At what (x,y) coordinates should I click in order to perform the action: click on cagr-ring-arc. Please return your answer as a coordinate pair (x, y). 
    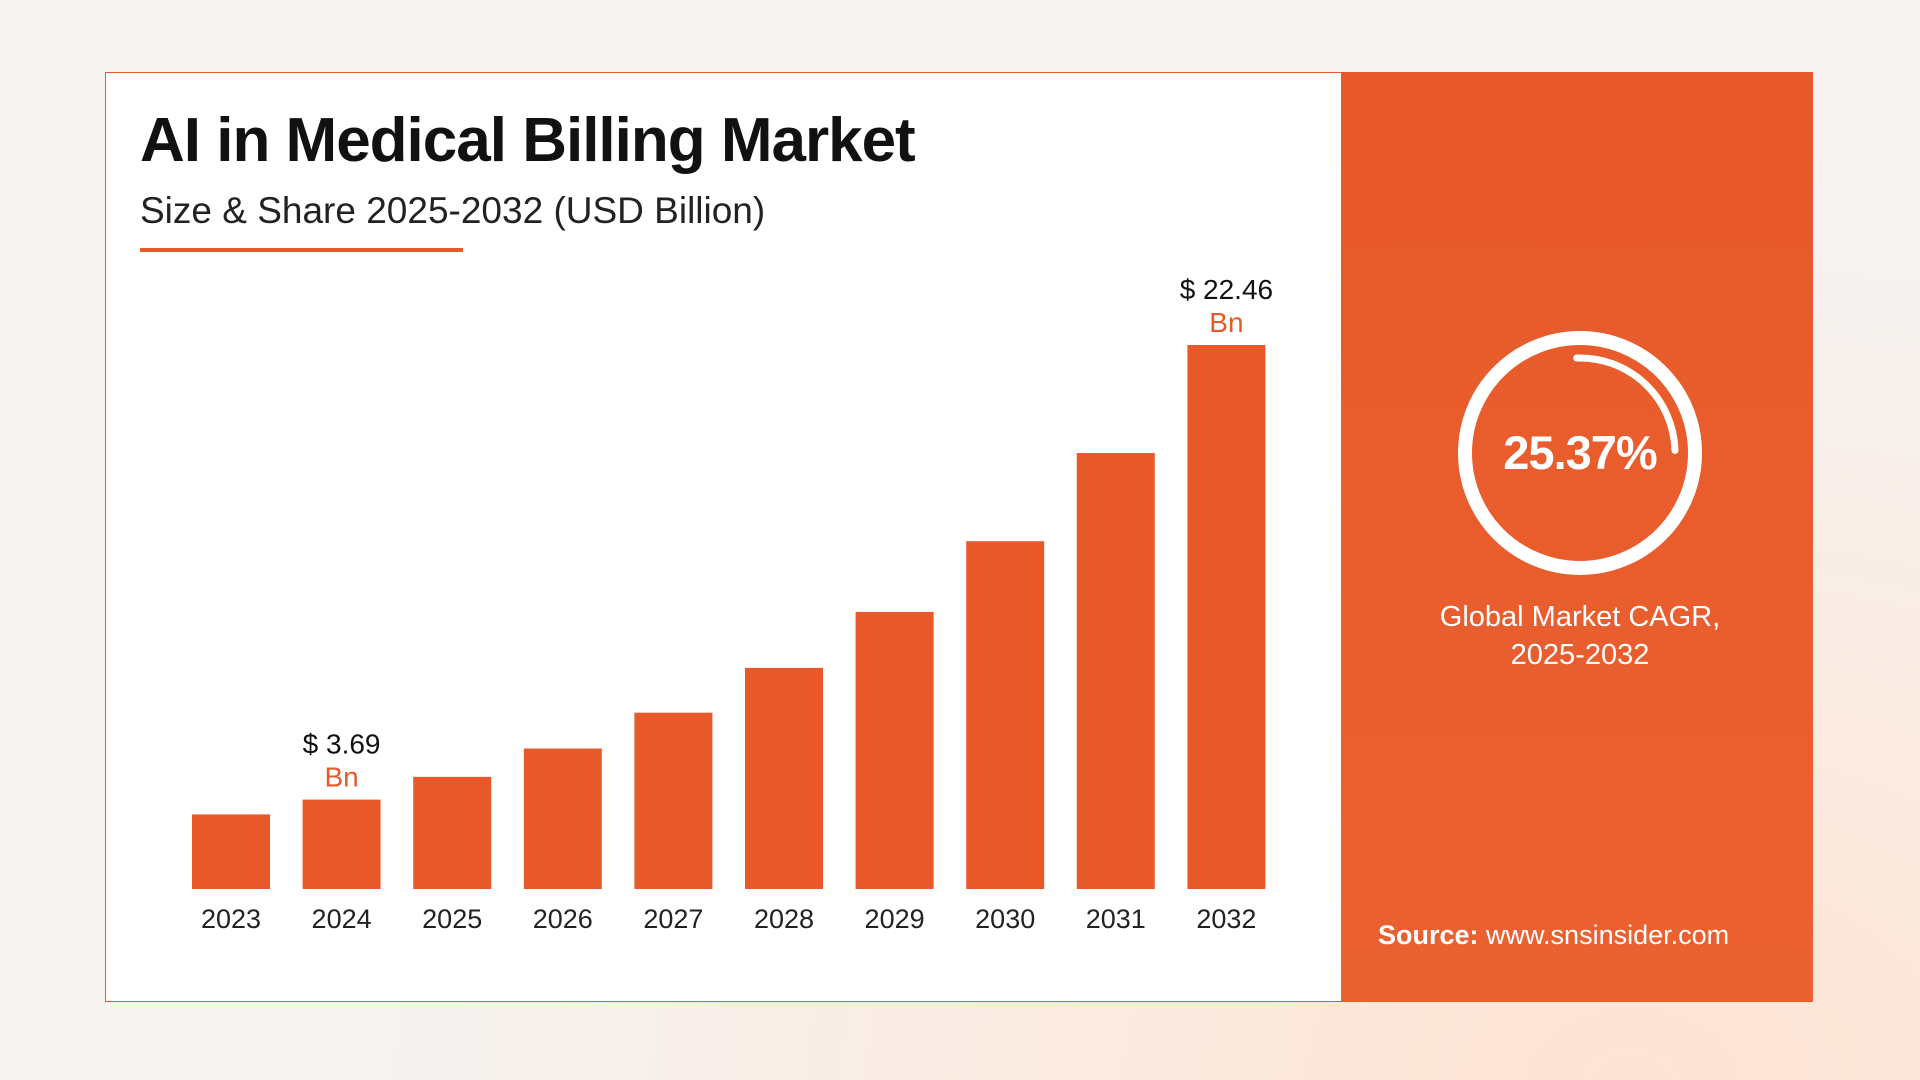
    Looking at the image, I should click on (1580, 453).